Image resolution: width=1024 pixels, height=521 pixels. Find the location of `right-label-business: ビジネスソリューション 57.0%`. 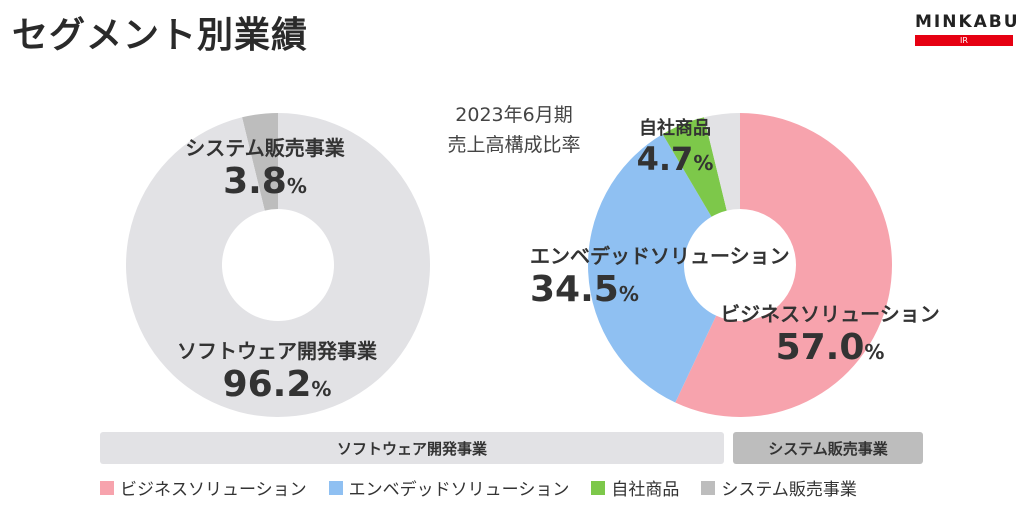

right-label-business: ビジネスソリューション 57.0% is located at coordinates (830, 333).